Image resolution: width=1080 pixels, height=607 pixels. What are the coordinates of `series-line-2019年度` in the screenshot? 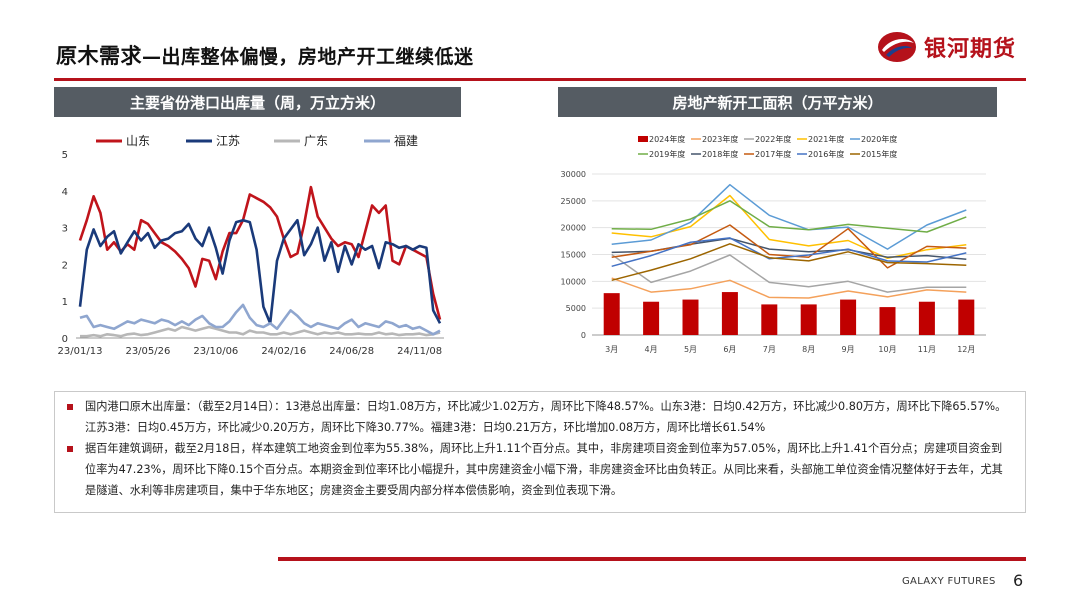 It's located at (789, 216).